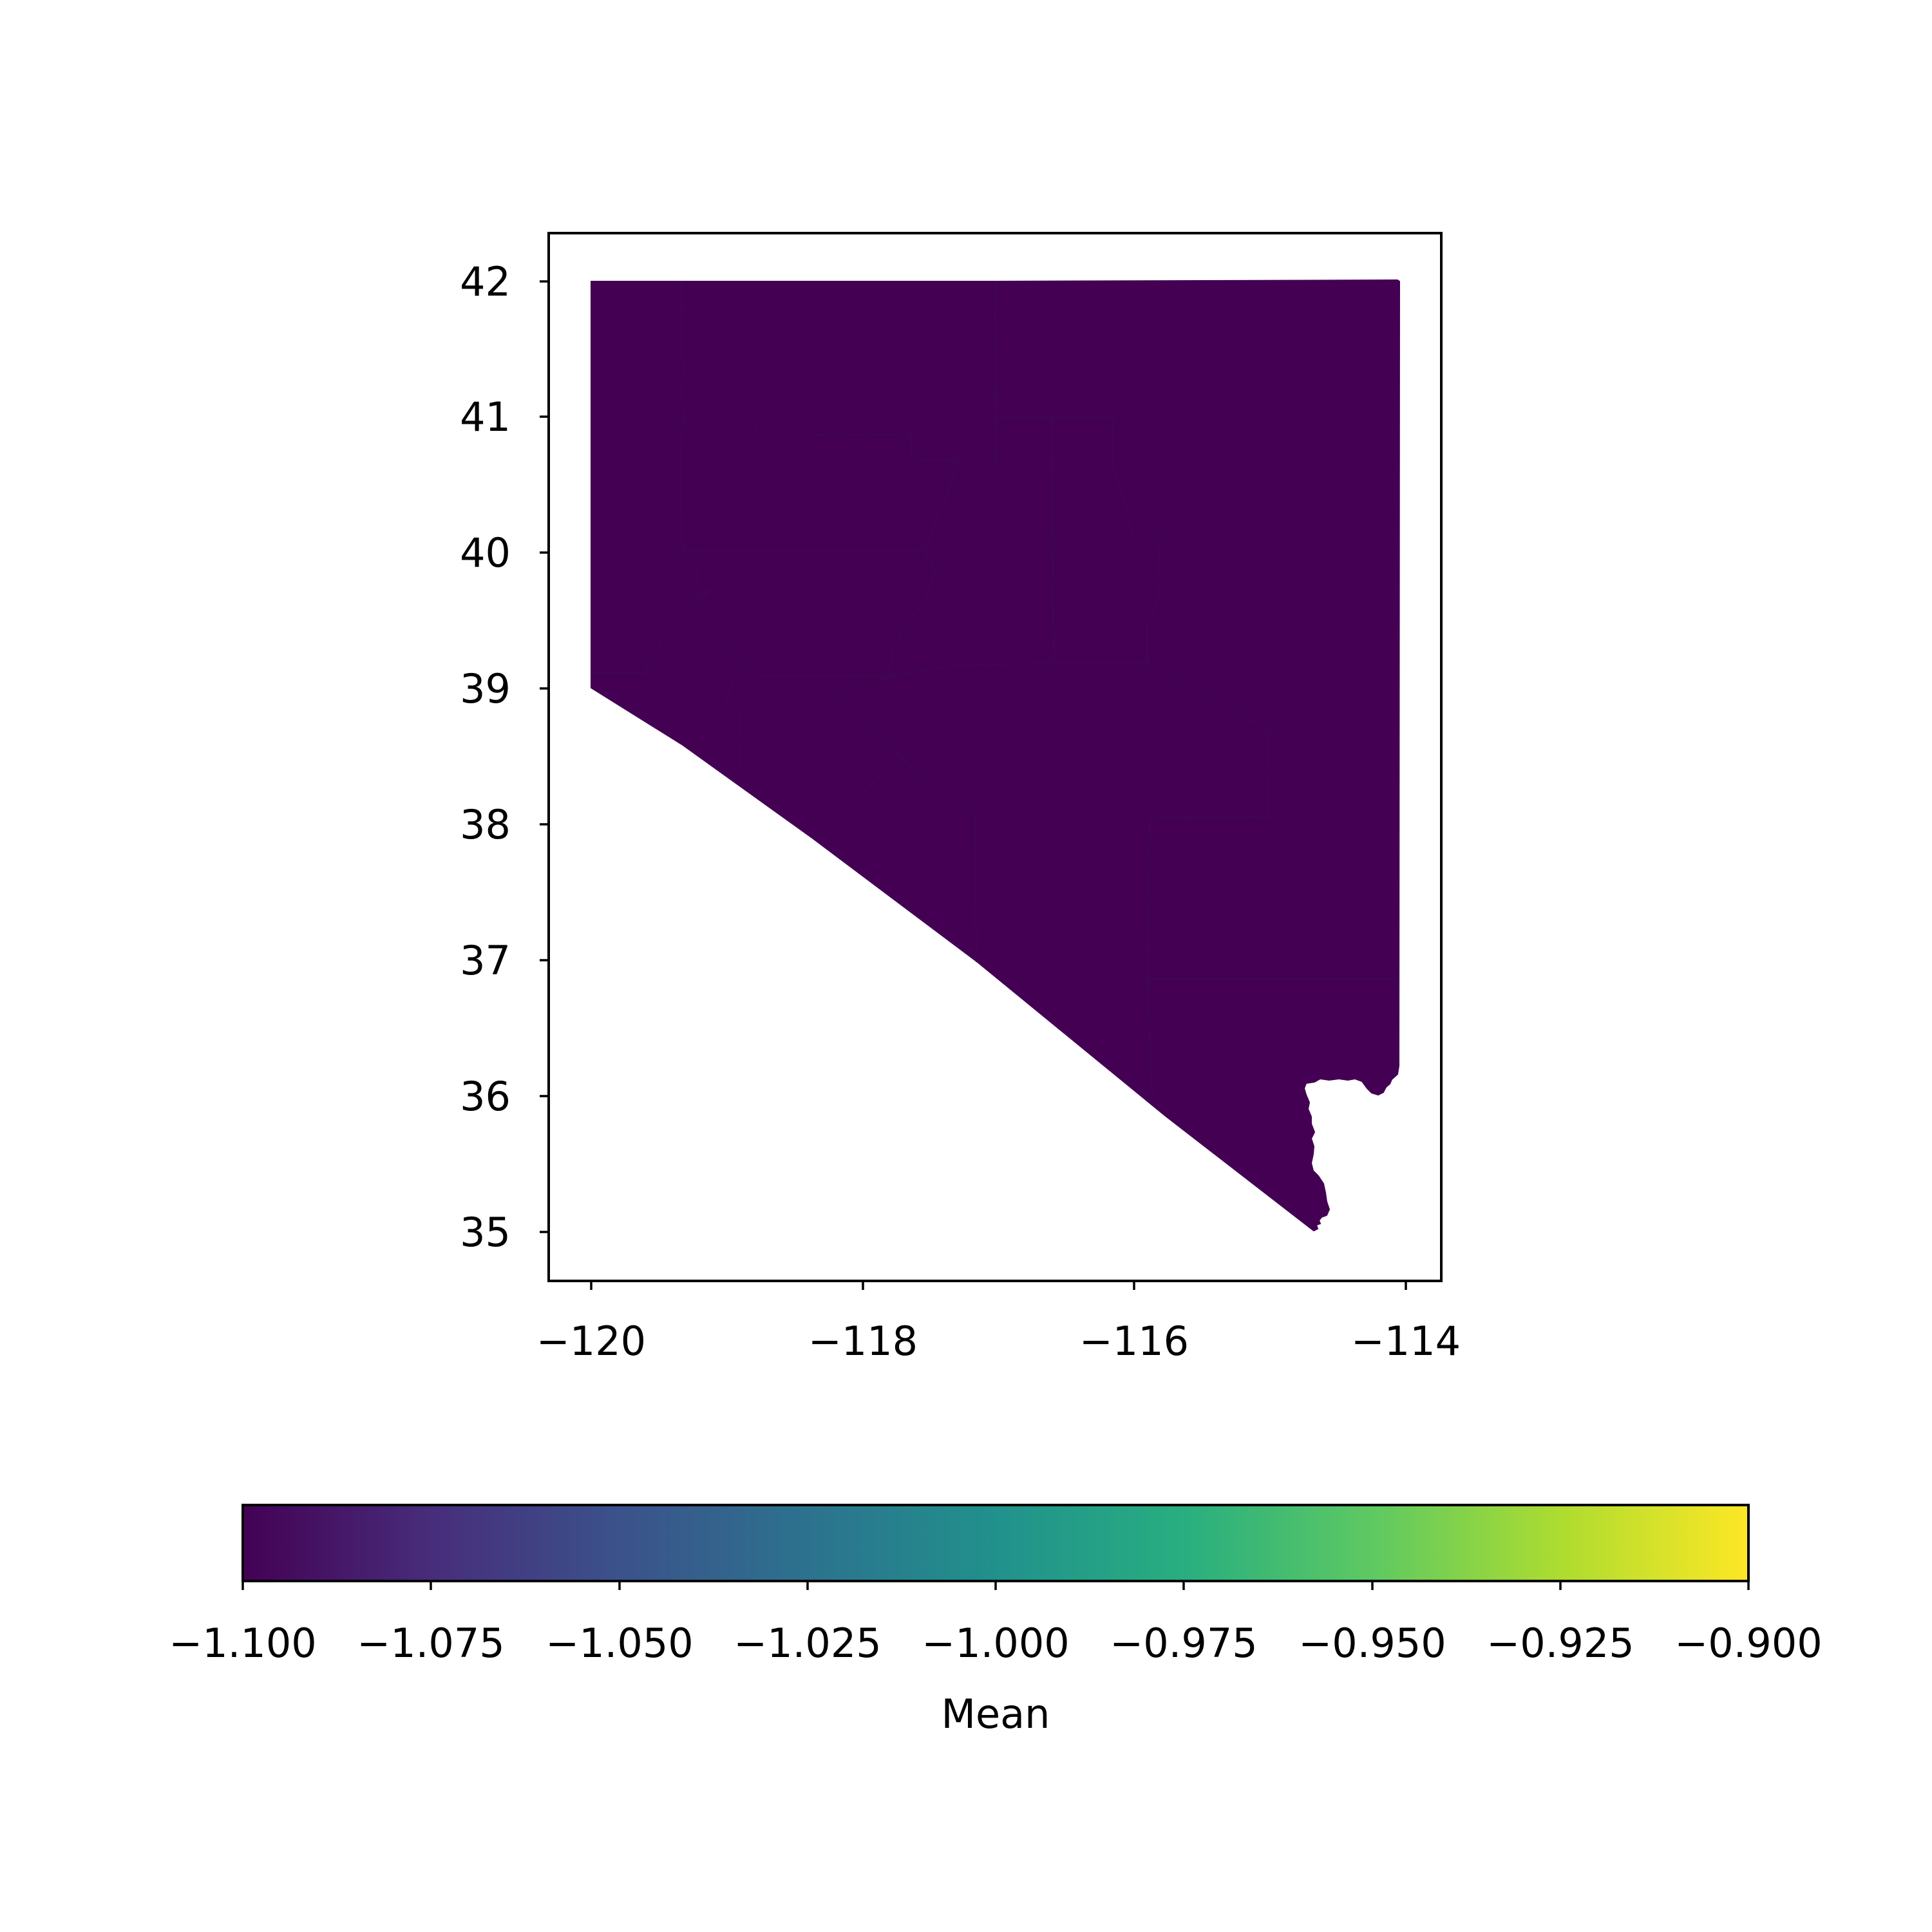  Describe the element at coordinates (431, 1643) in the screenshot. I see `colorbar-tick-label: −1.075` at that location.